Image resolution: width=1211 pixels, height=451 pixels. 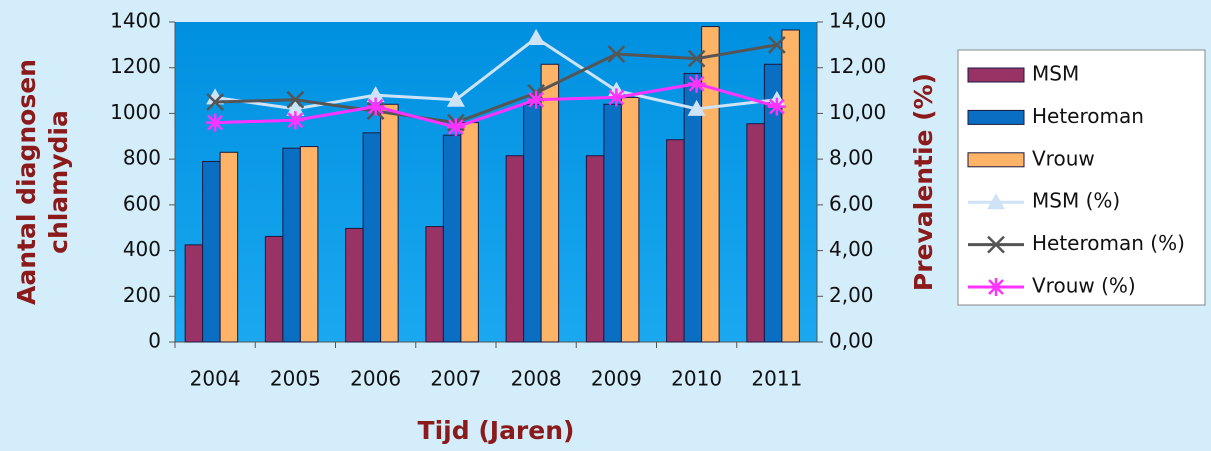 What do you see at coordinates (58, 182) in the screenshot?
I see `y-axis-title: chlamydia` at bounding box center [58, 182].